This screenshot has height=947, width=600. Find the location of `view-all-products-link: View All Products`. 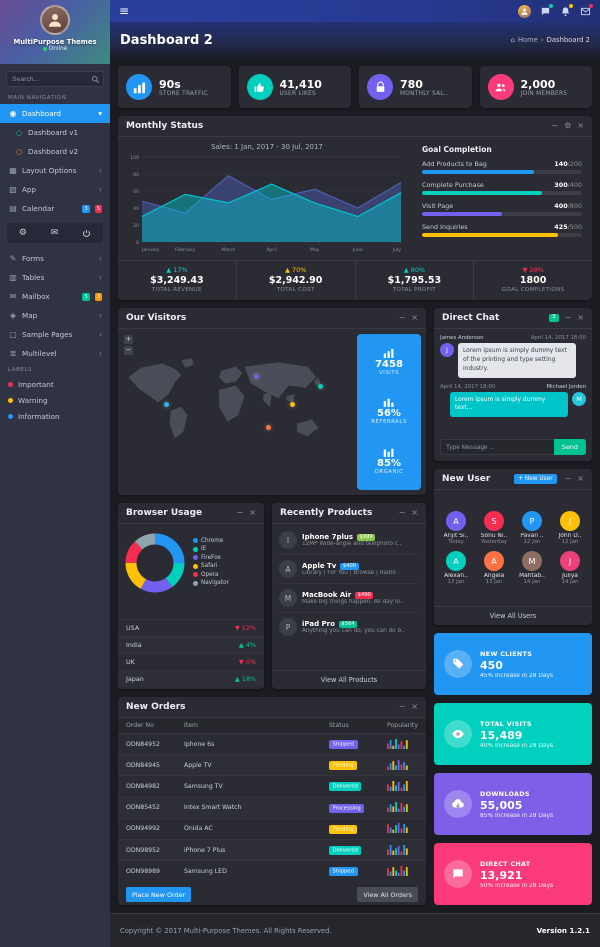

view-all-products-link: View All Products is located at coordinates (349, 679).